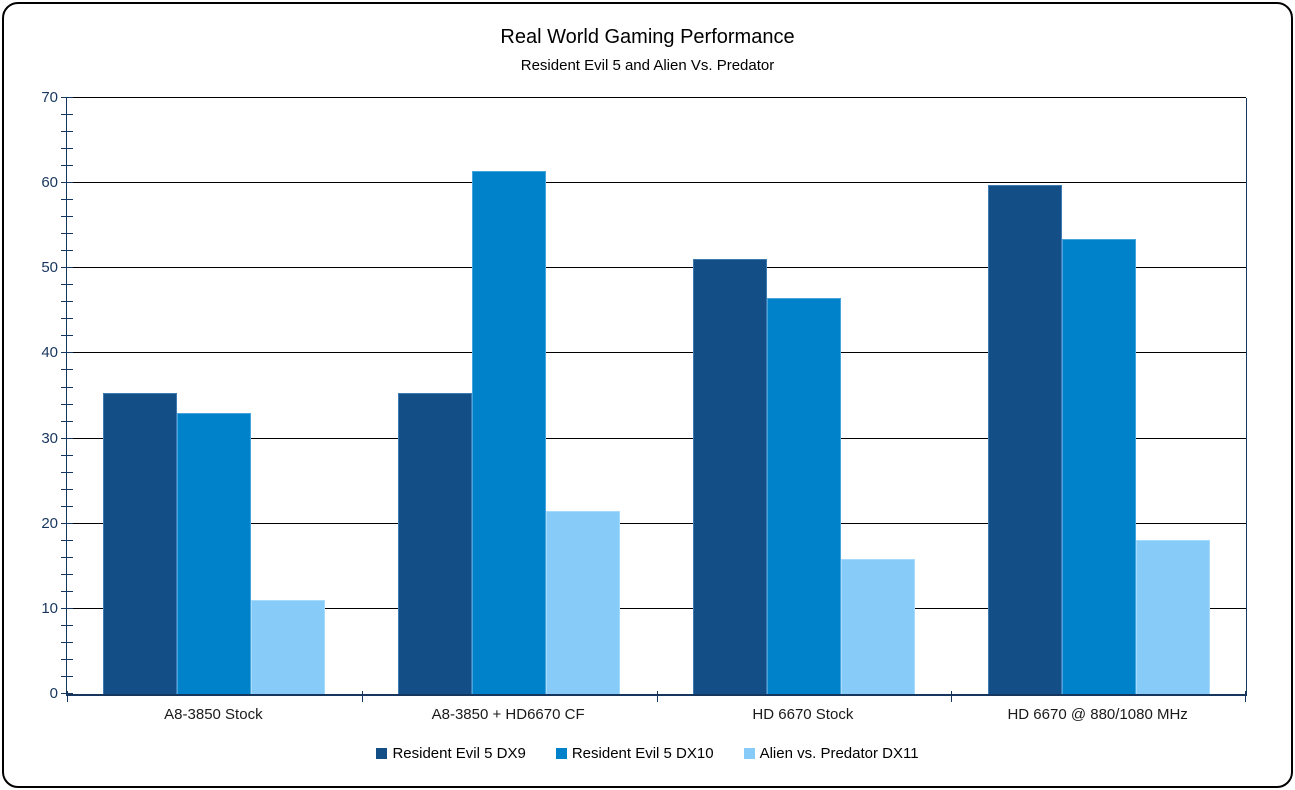 This screenshot has width=1295, height=790. Describe the element at coordinates (49, 523) in the screenshot. I see `y-axis-label: 20` at that location.